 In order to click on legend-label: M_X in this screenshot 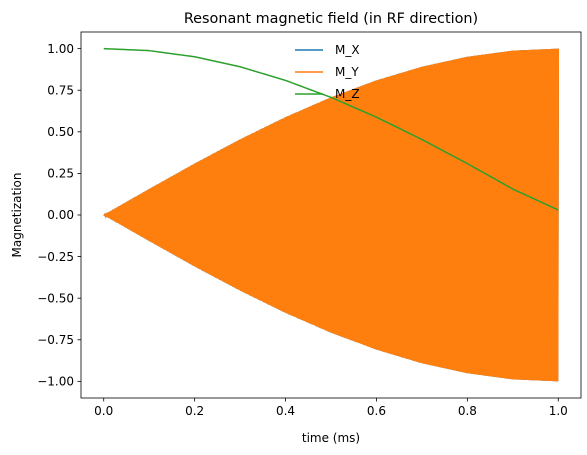, I will do `click(347, 50)`.